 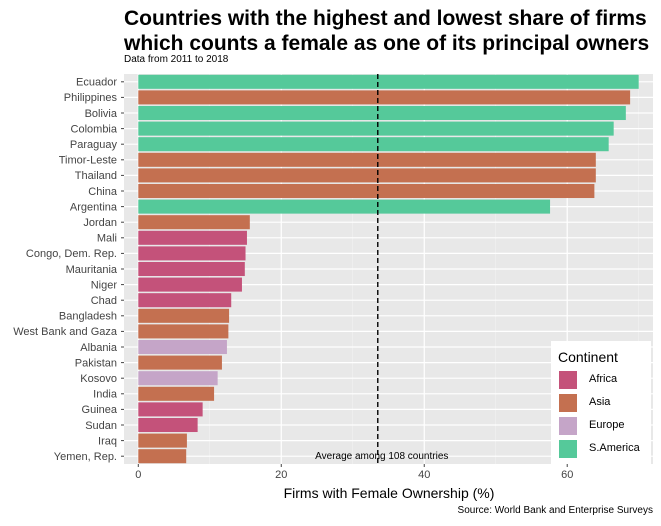 What do you see at coordinates (94, 207) in the screenshot?
I see `country-label-argentina: Argentina` at bounding box center [94, 207].